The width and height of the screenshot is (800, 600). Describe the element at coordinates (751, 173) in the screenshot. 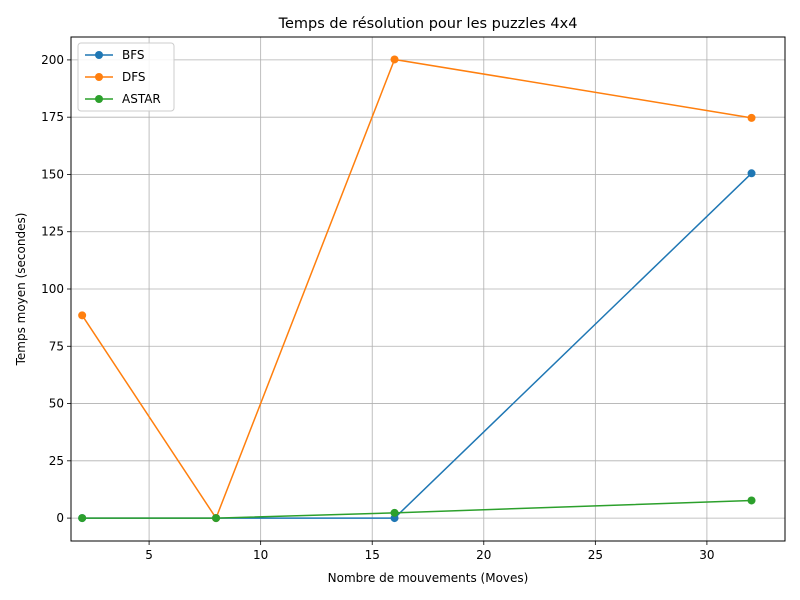

I see `series-bfs-point` at that location.